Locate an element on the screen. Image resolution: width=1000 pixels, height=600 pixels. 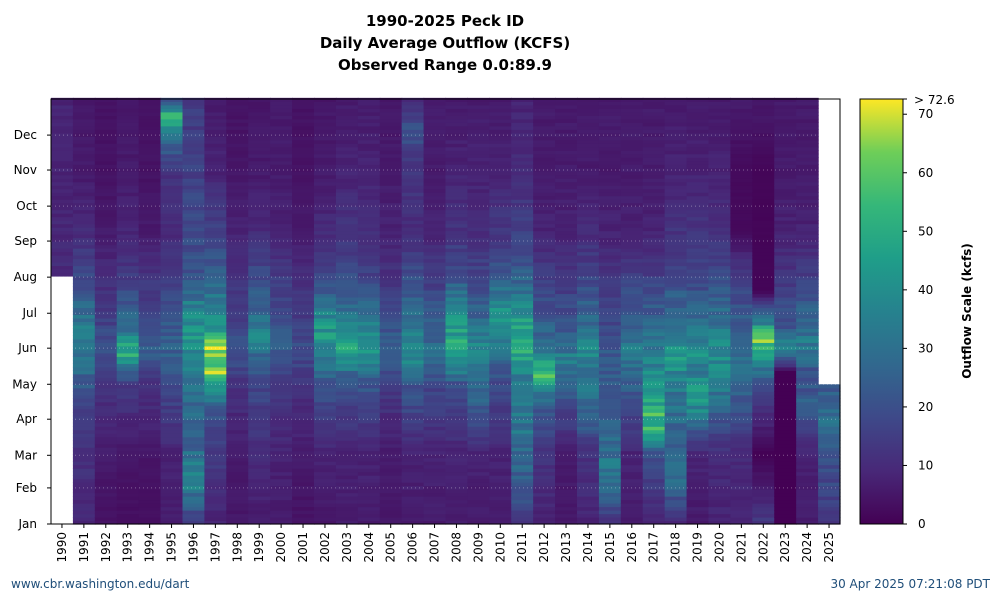
footer-source-link: www.cbr.washington.edu/dart is located at coordinates (100, 584).